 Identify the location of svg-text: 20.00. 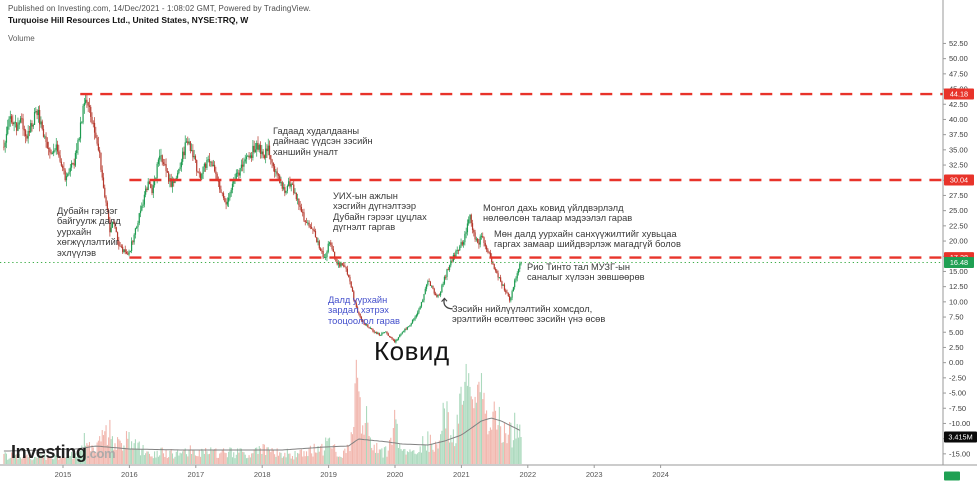
(958, 241).